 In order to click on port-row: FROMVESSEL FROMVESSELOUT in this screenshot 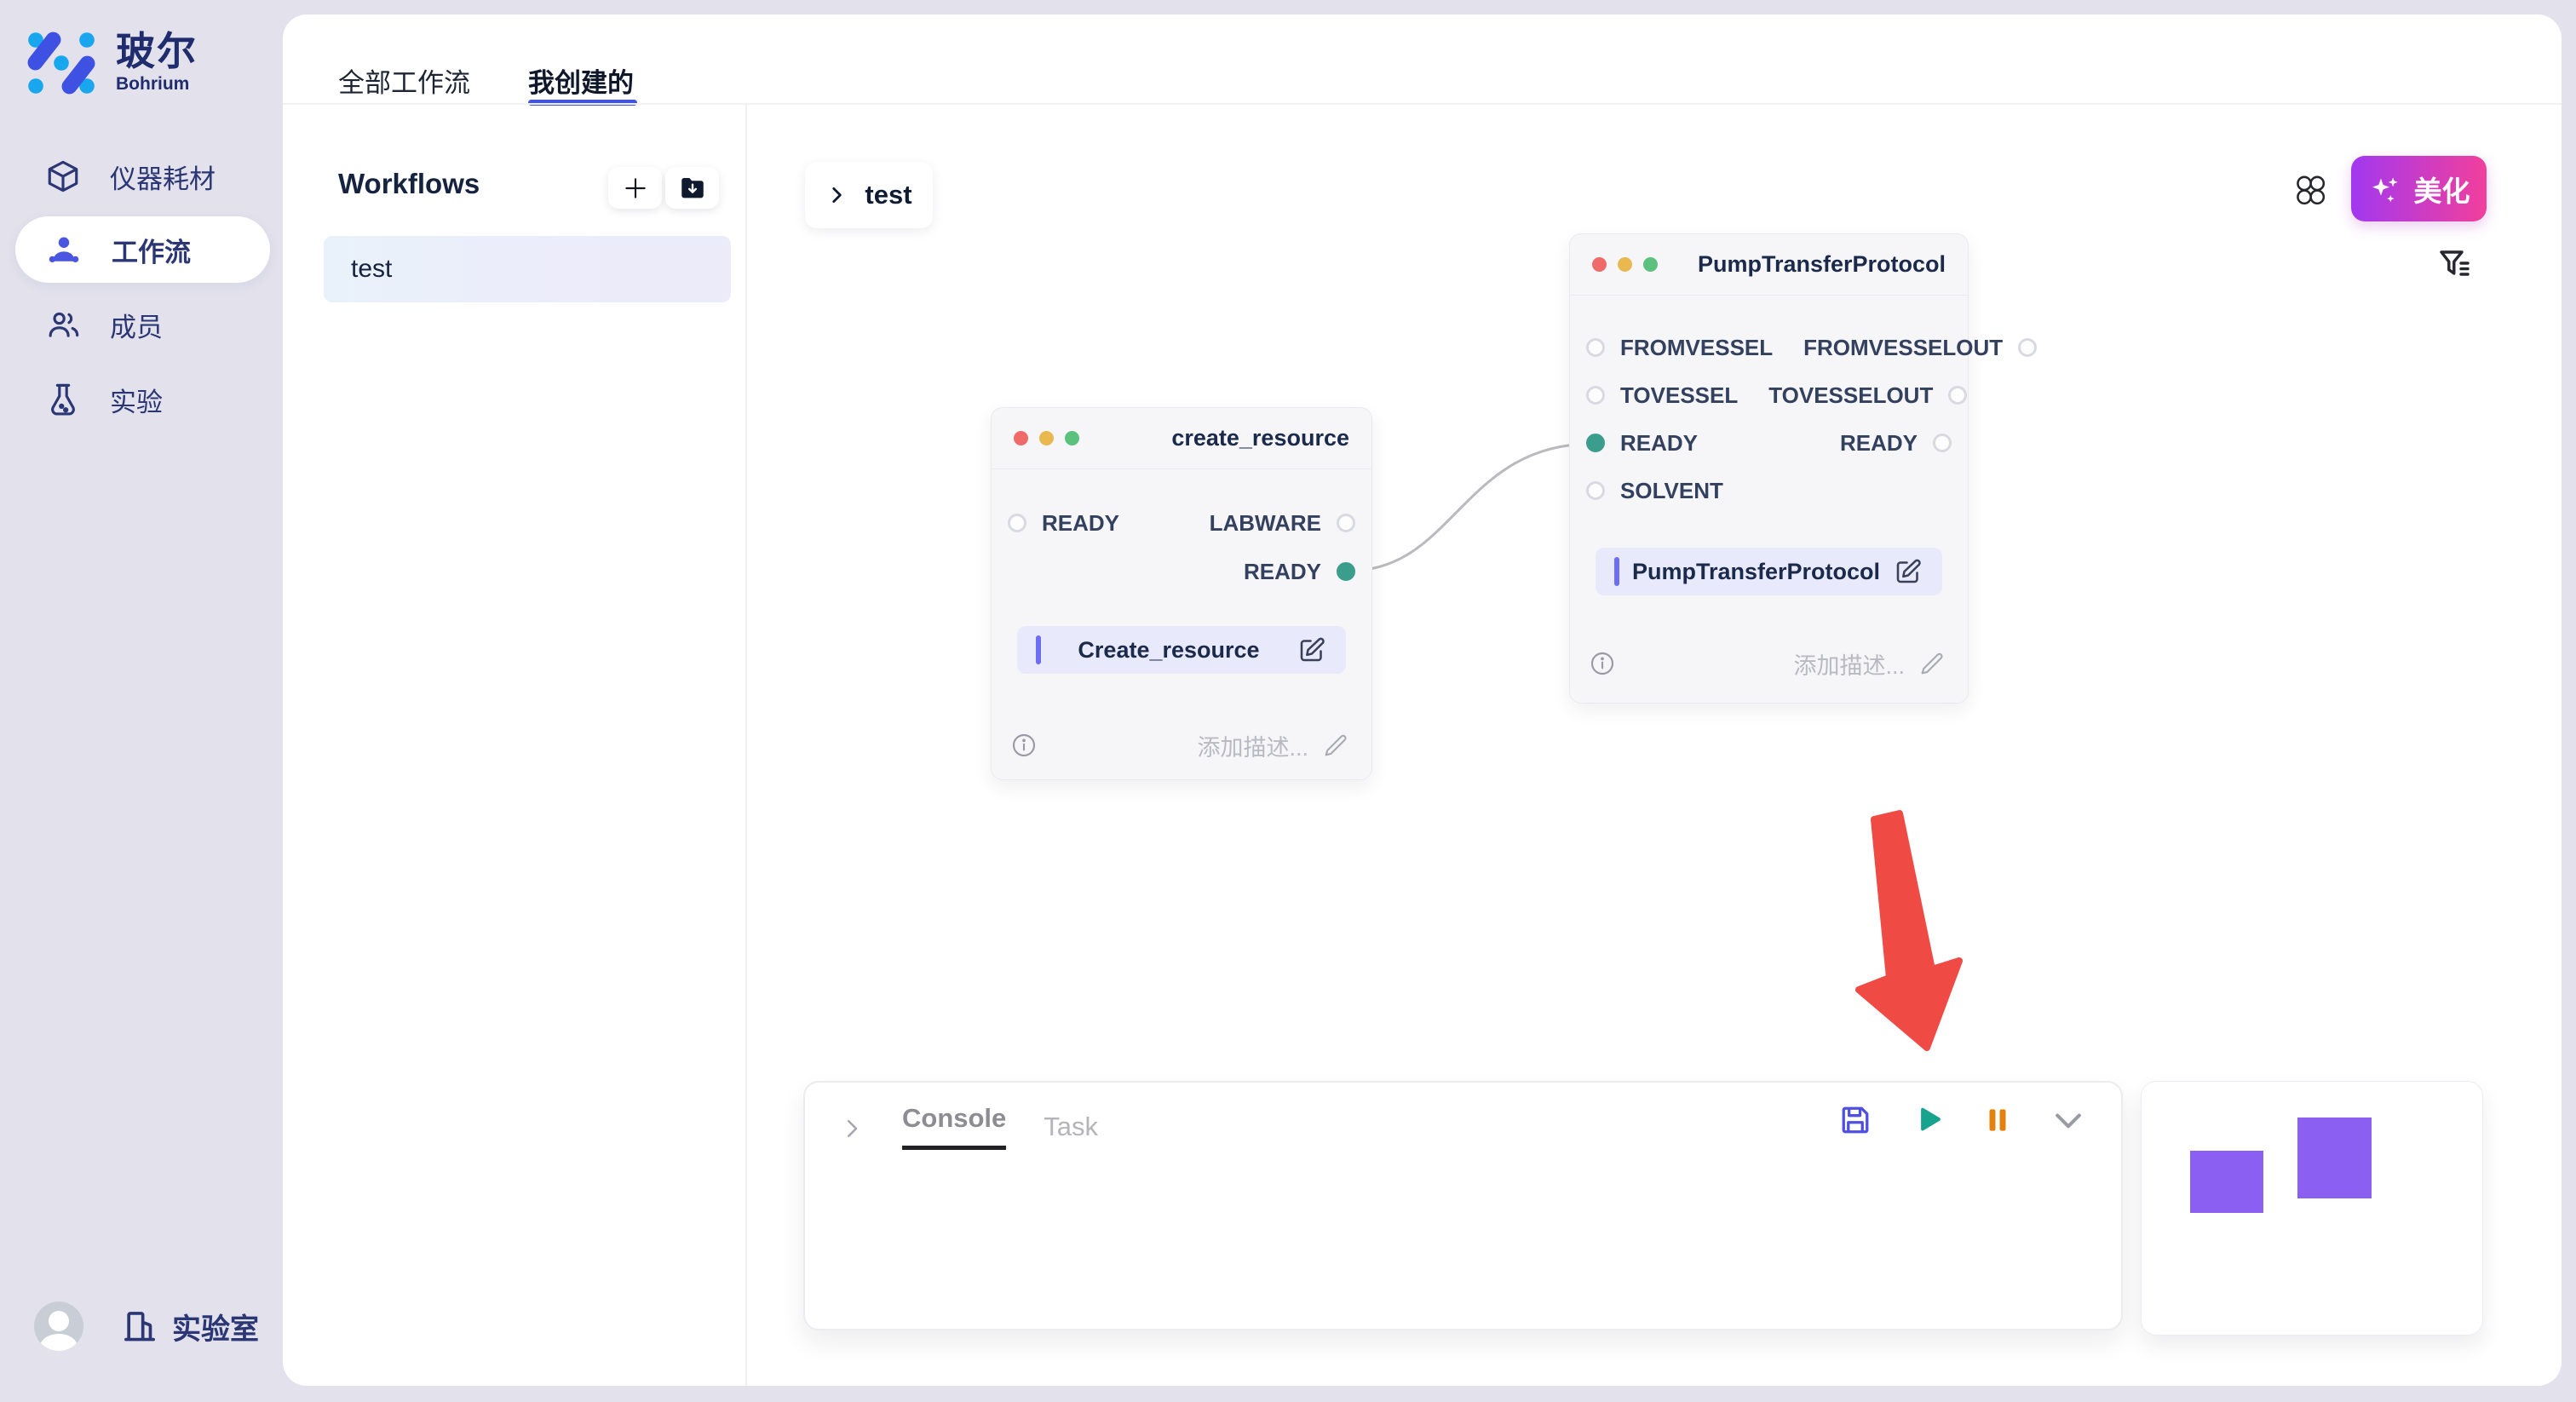, I will do `click(1804, 347)`.